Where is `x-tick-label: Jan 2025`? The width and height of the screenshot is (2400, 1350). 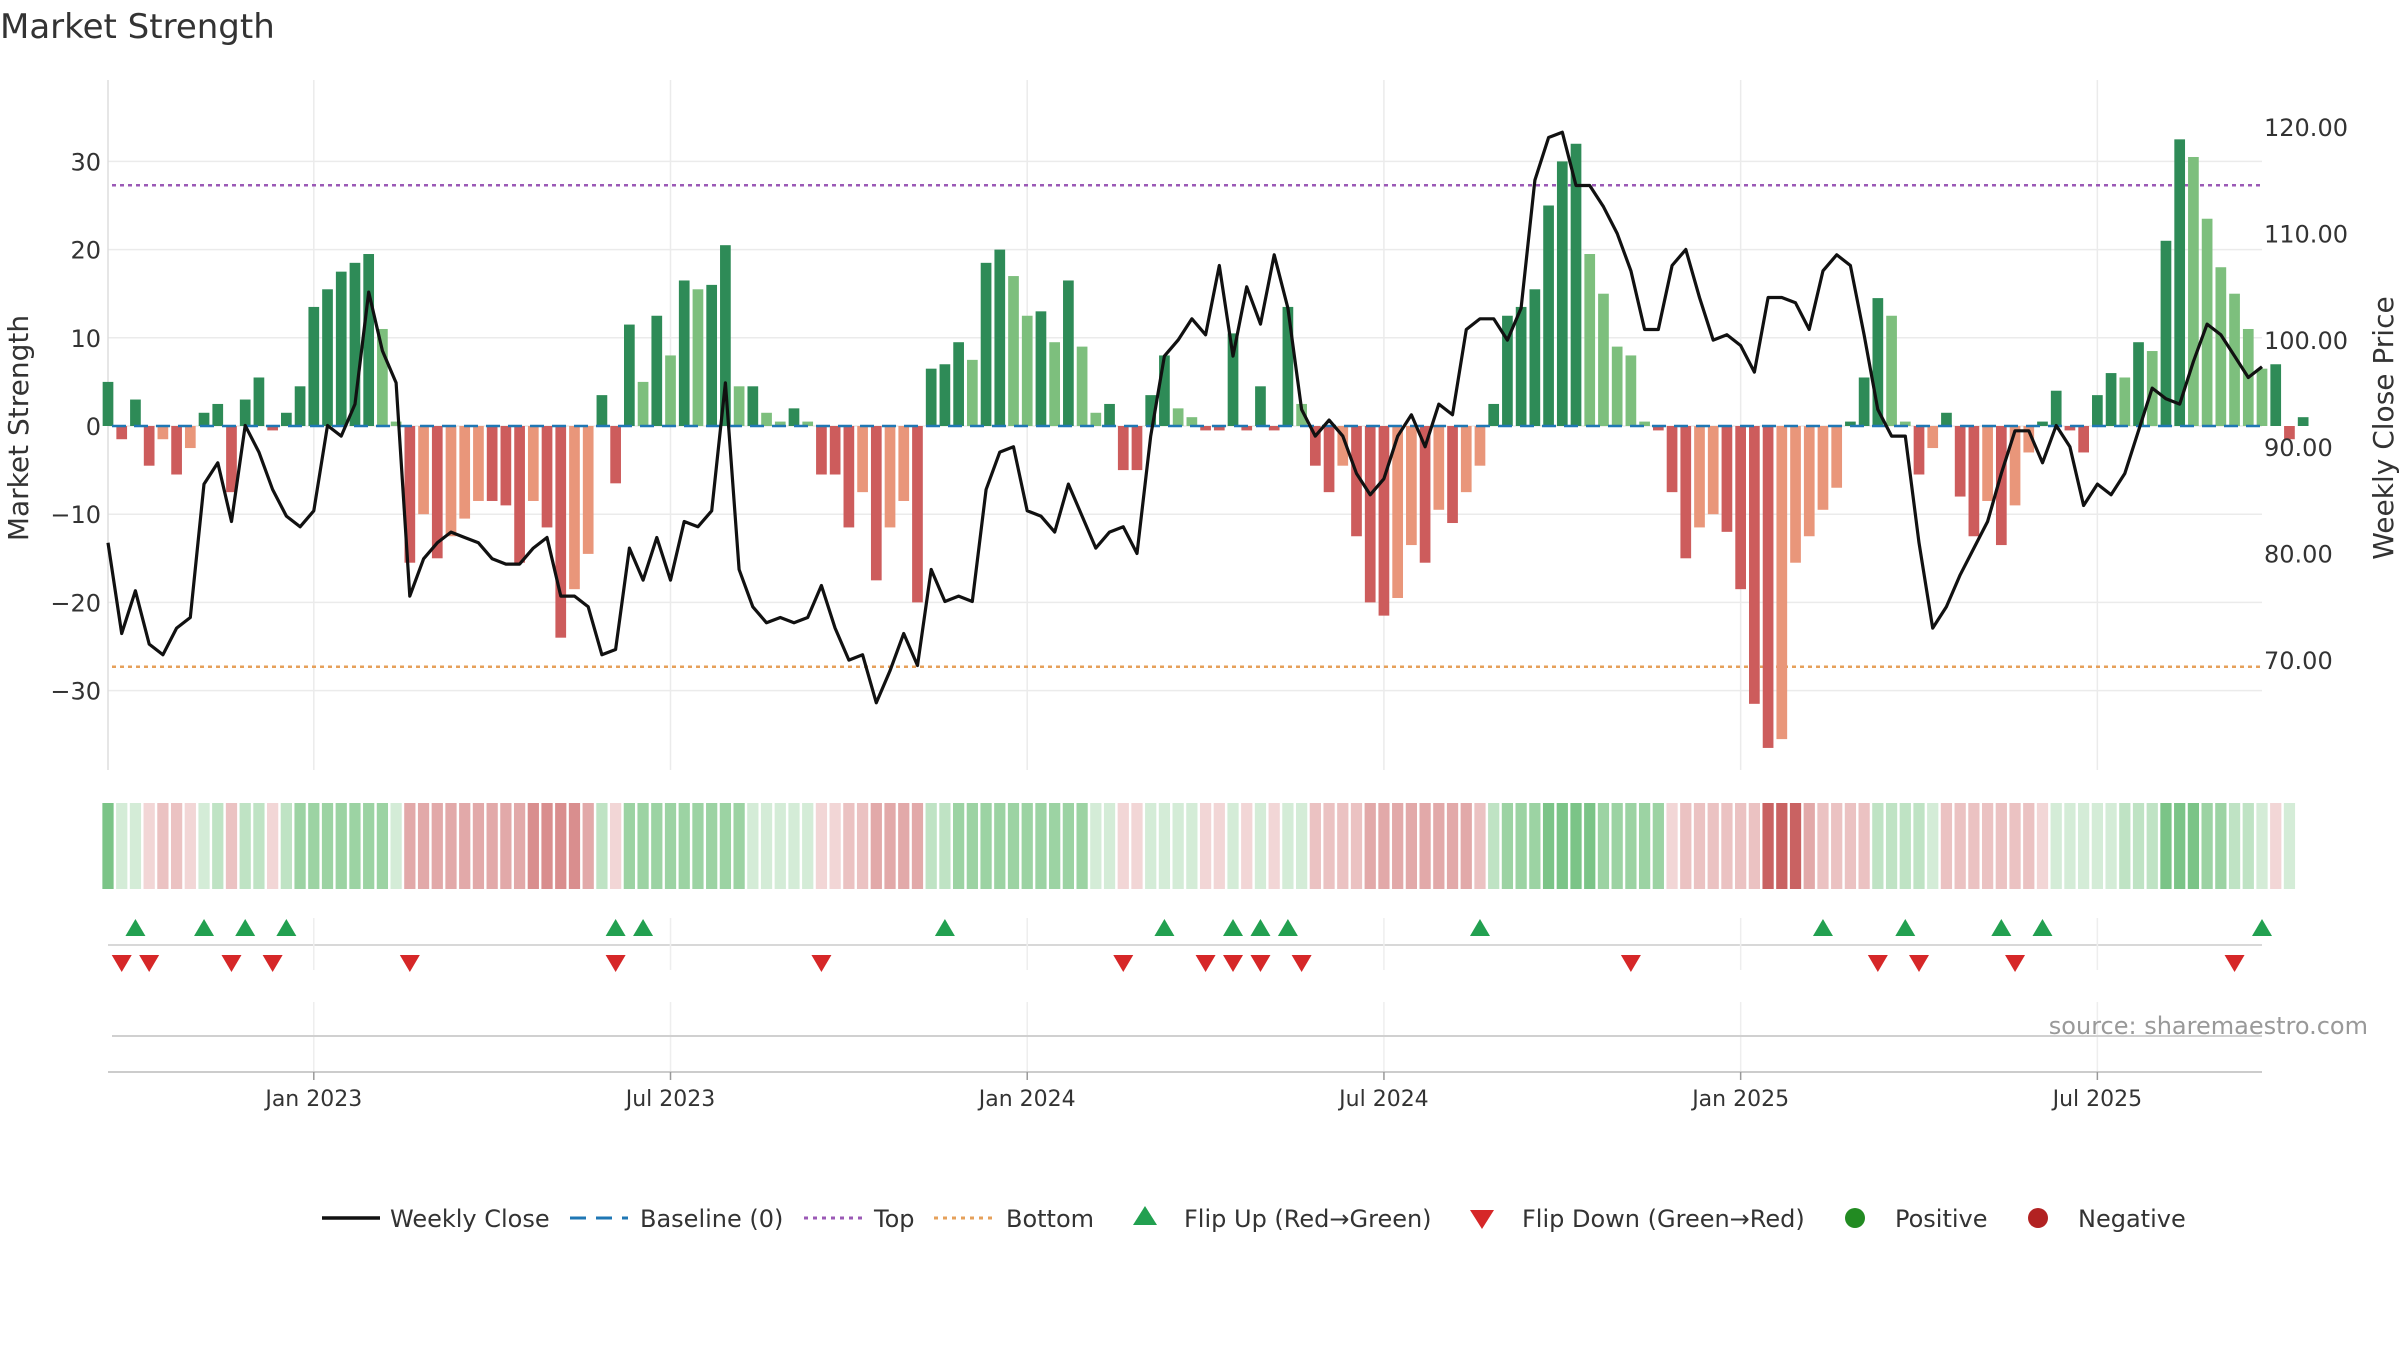 x-tick-label: Jan 2025 is located at coordinates (1739, 1099).